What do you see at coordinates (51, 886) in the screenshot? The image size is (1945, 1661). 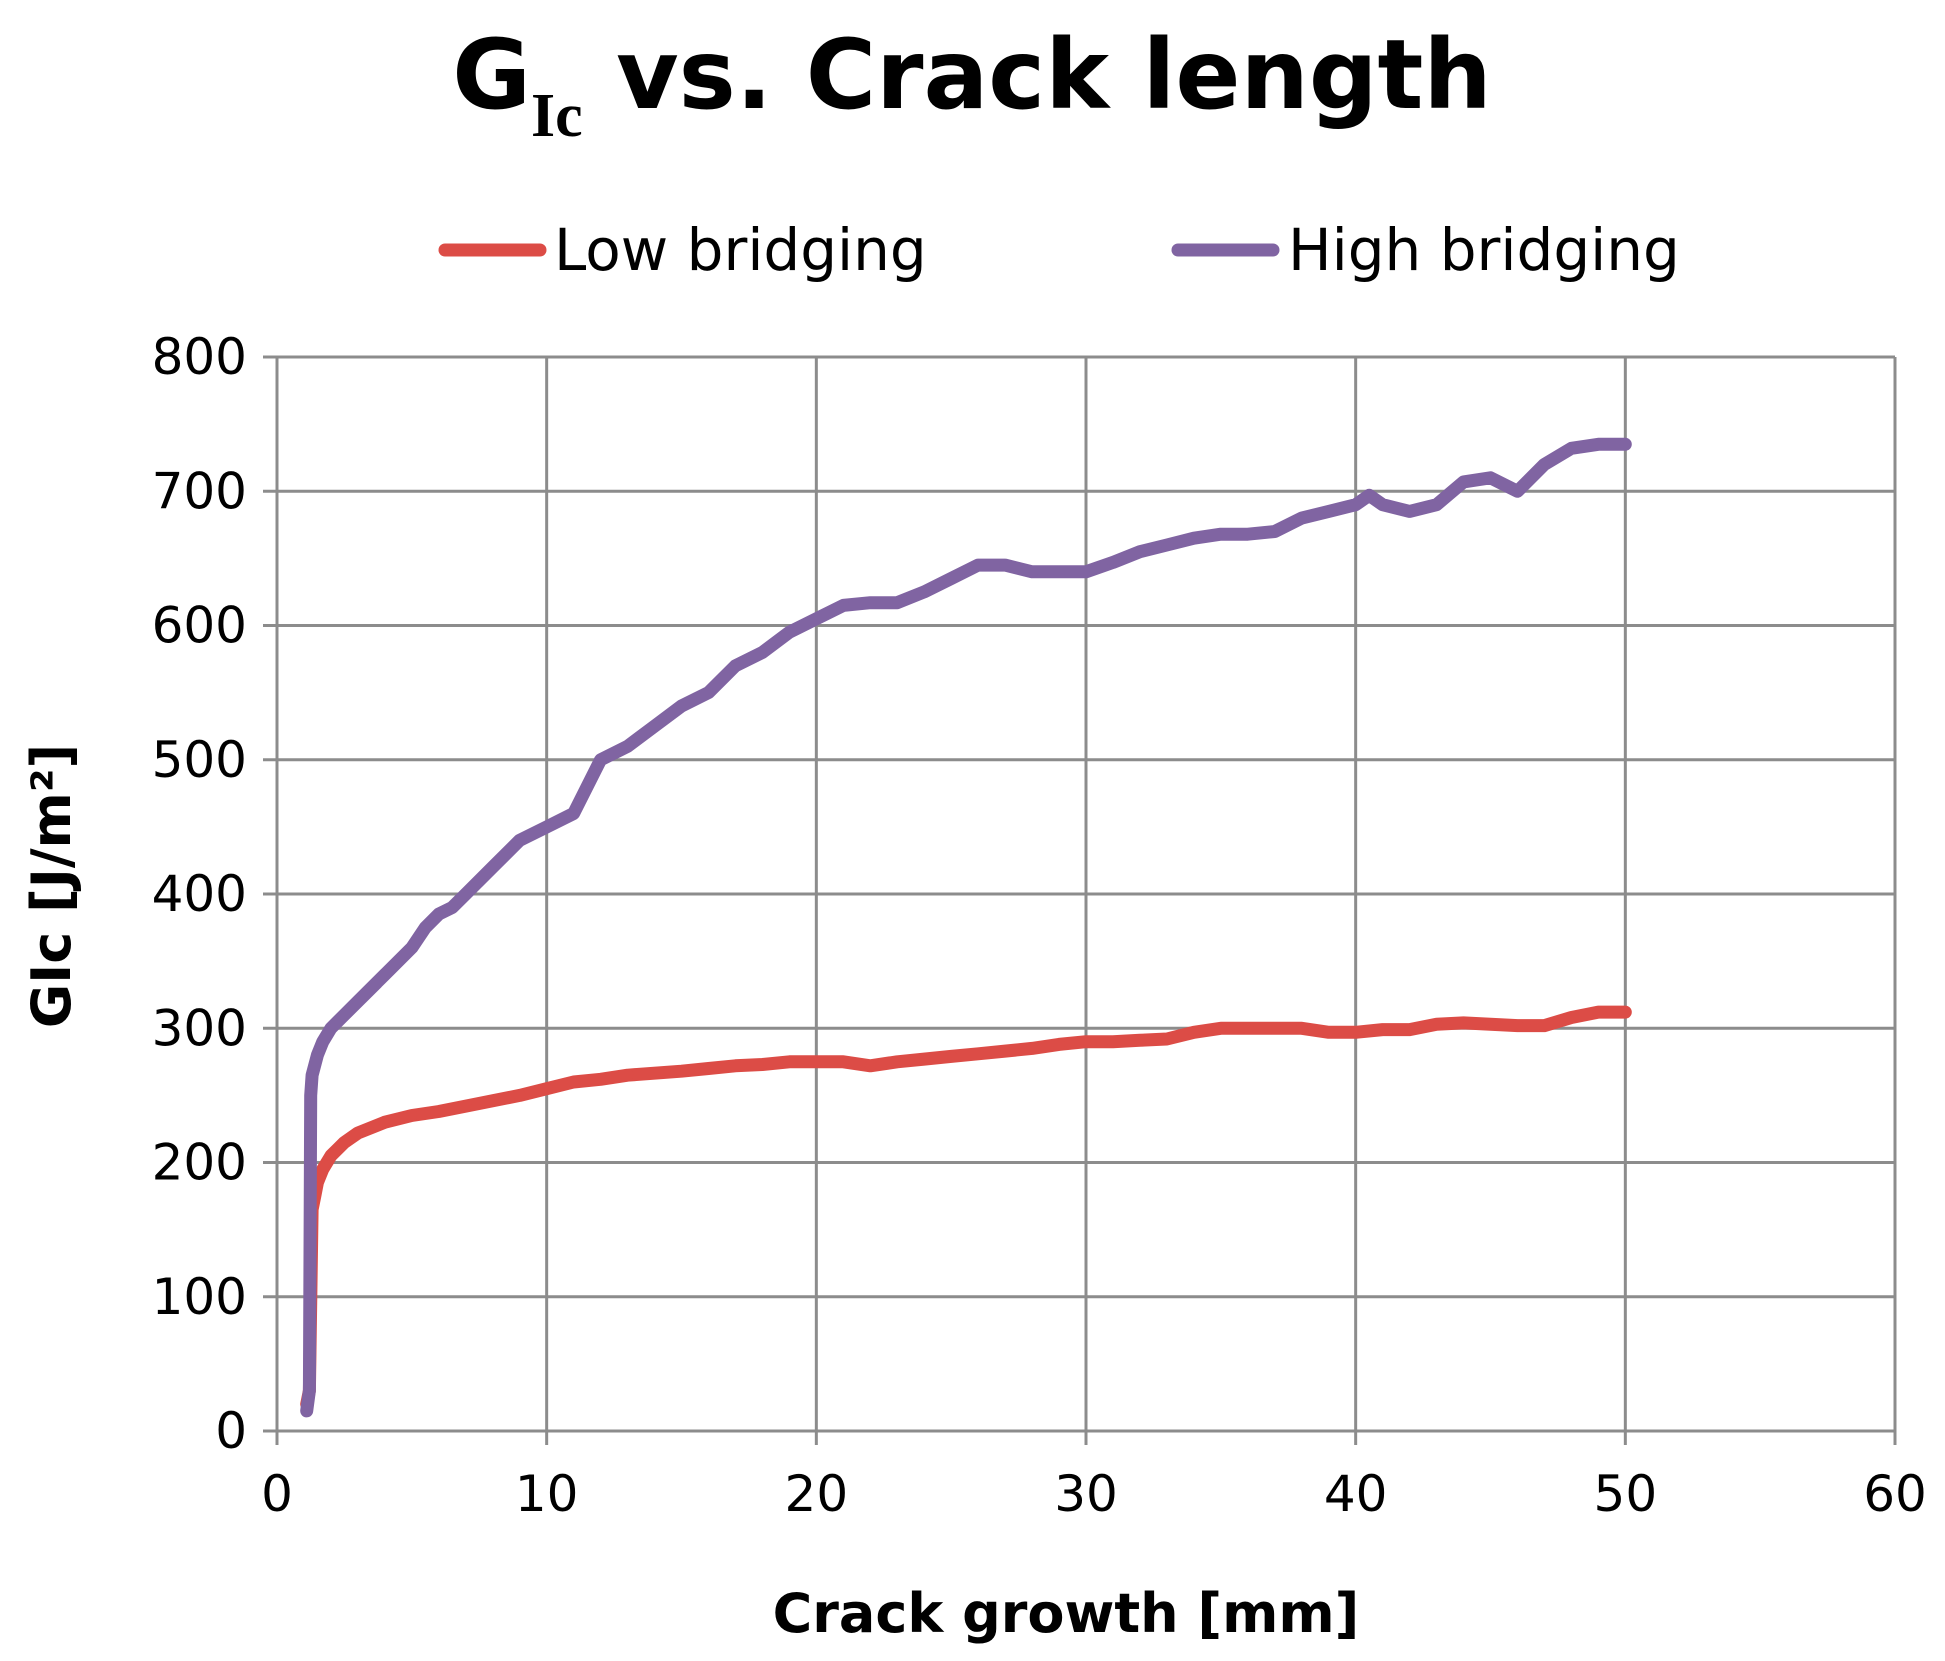 I see `y-axis-title: GIc [J/m²]` at bounding box center [51, 886].